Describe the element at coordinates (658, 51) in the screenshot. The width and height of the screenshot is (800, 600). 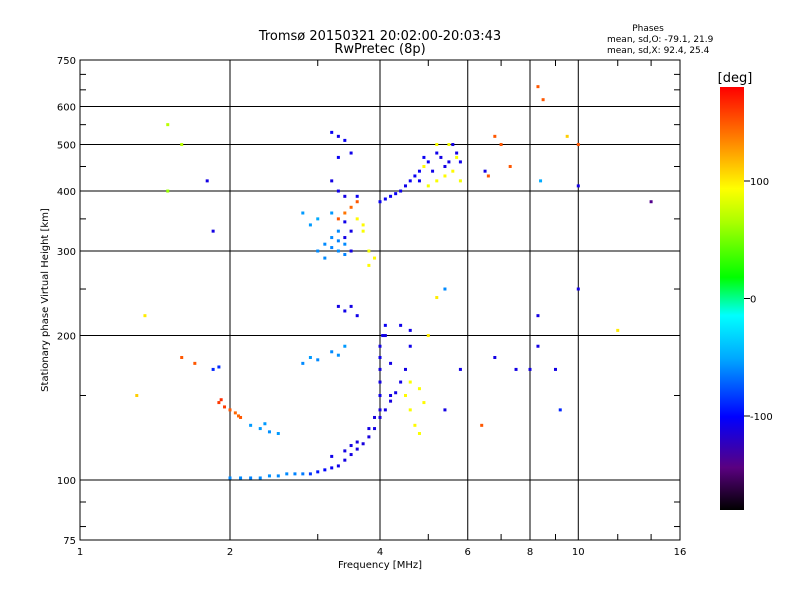
I see `phases-x-stats: mean, sd,X: 92.4, 25.4` at that location.